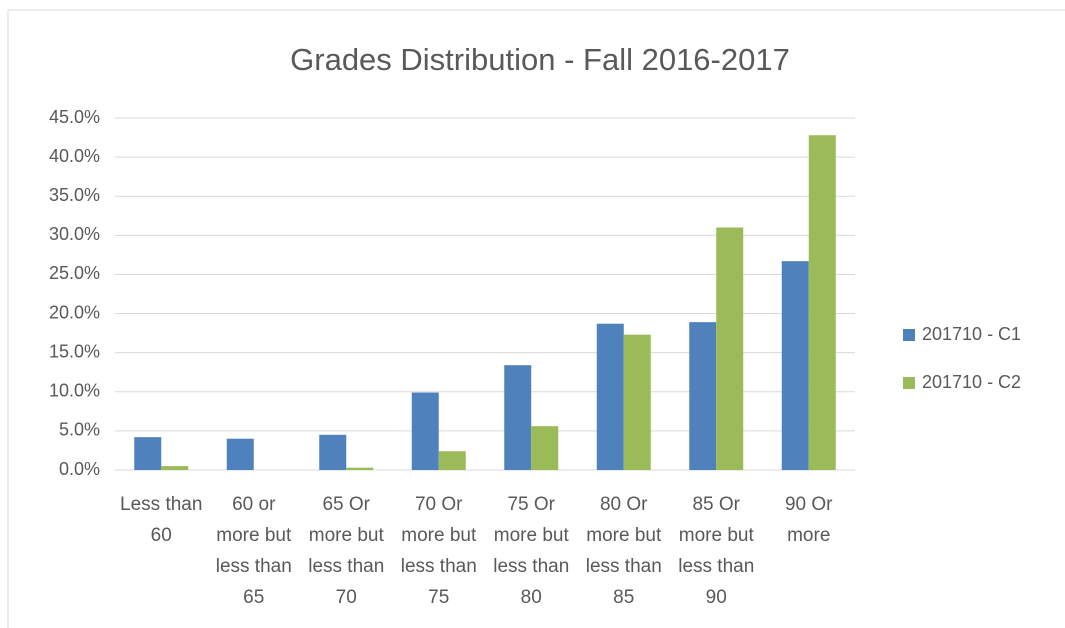 This screenshot has height=628, width=1065. What do you see at coordinates (74, 117) in the screenshot?
I see `y-tick-label: 45.0%` at bounding box center [74, 117].